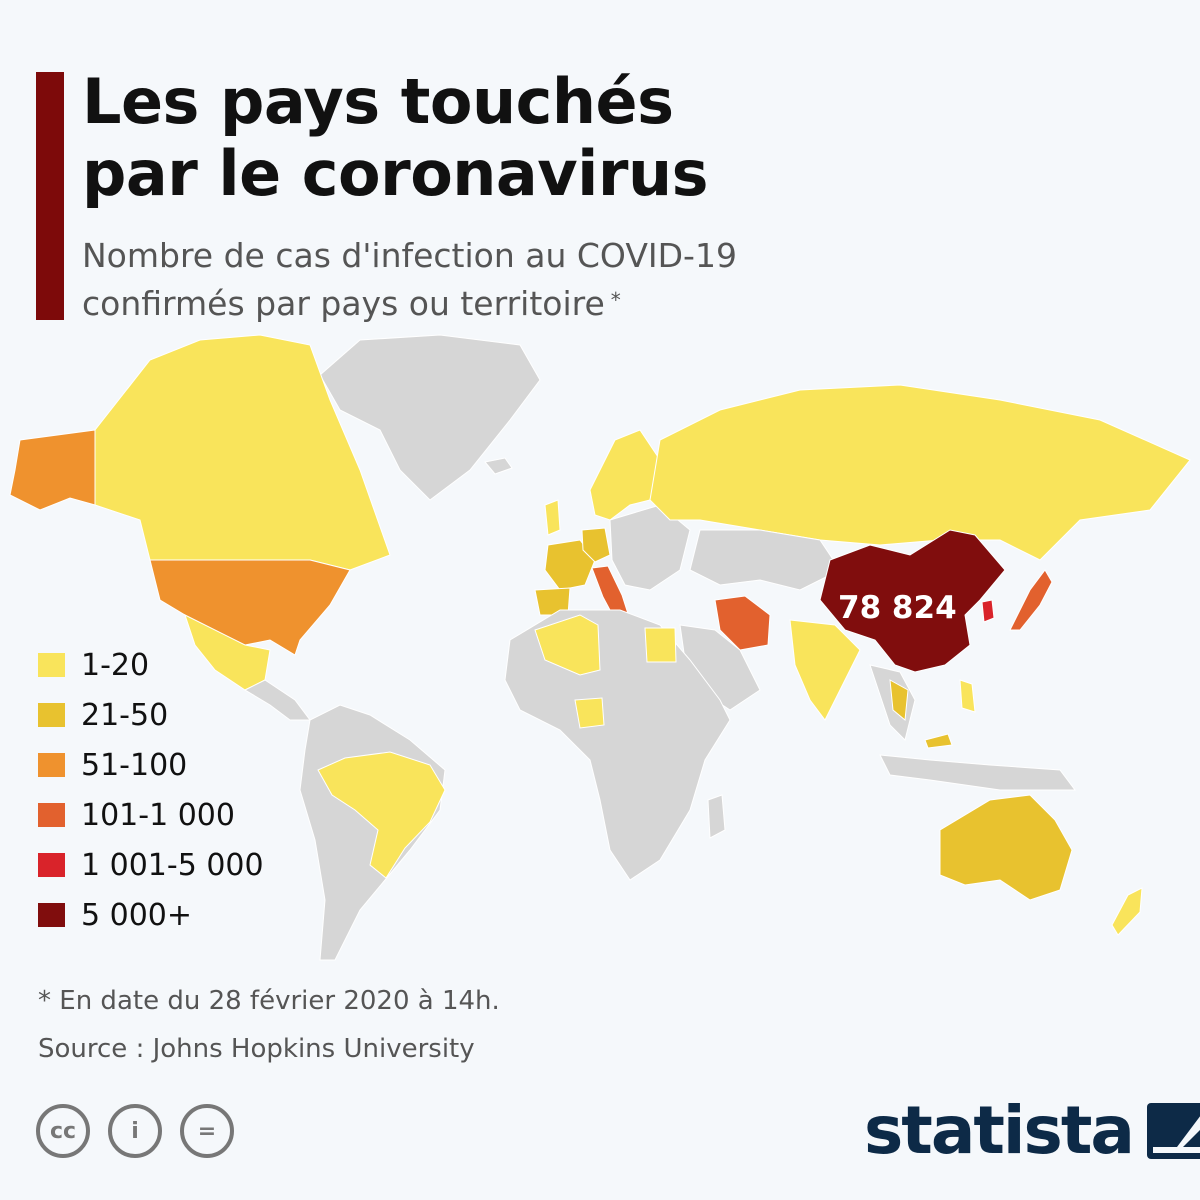 Image resolution: width=1200 pixels, height=1200 pixels. I want to click on legend-label: 1 001-5 000, so click(172, 865).